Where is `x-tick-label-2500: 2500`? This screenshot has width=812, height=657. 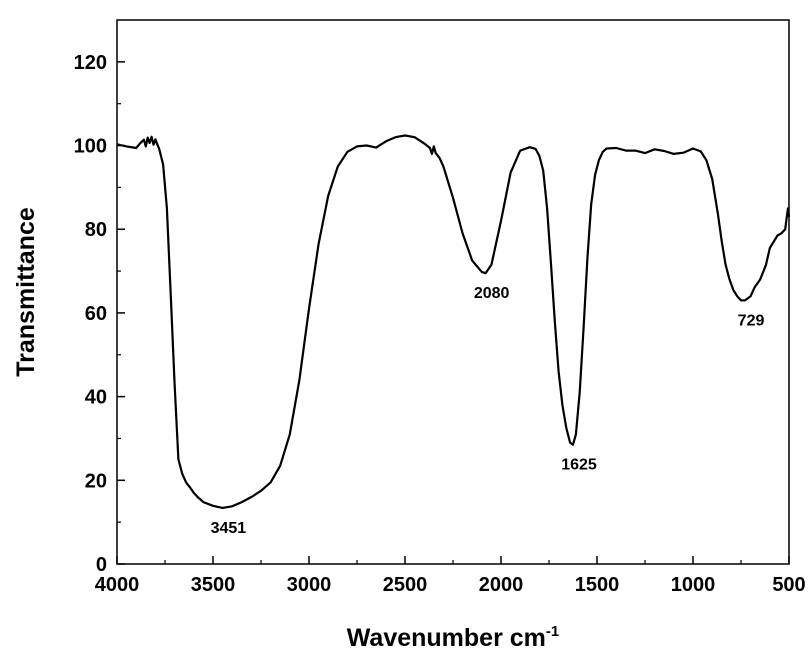
x-tick-label-2500: 2500 is located at coordinates (405, 585).